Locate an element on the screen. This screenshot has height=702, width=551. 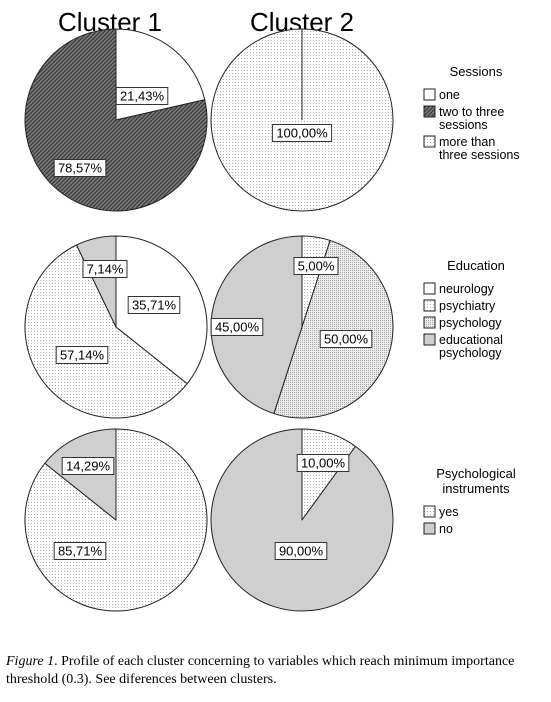
pie-slice-no is located at coordinates (302, 520).